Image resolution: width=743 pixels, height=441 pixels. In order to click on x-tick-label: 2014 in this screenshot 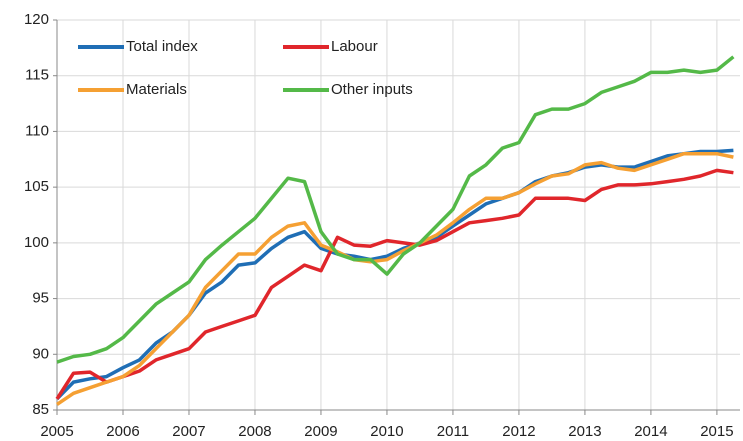, I will do `click(650, 431)`.